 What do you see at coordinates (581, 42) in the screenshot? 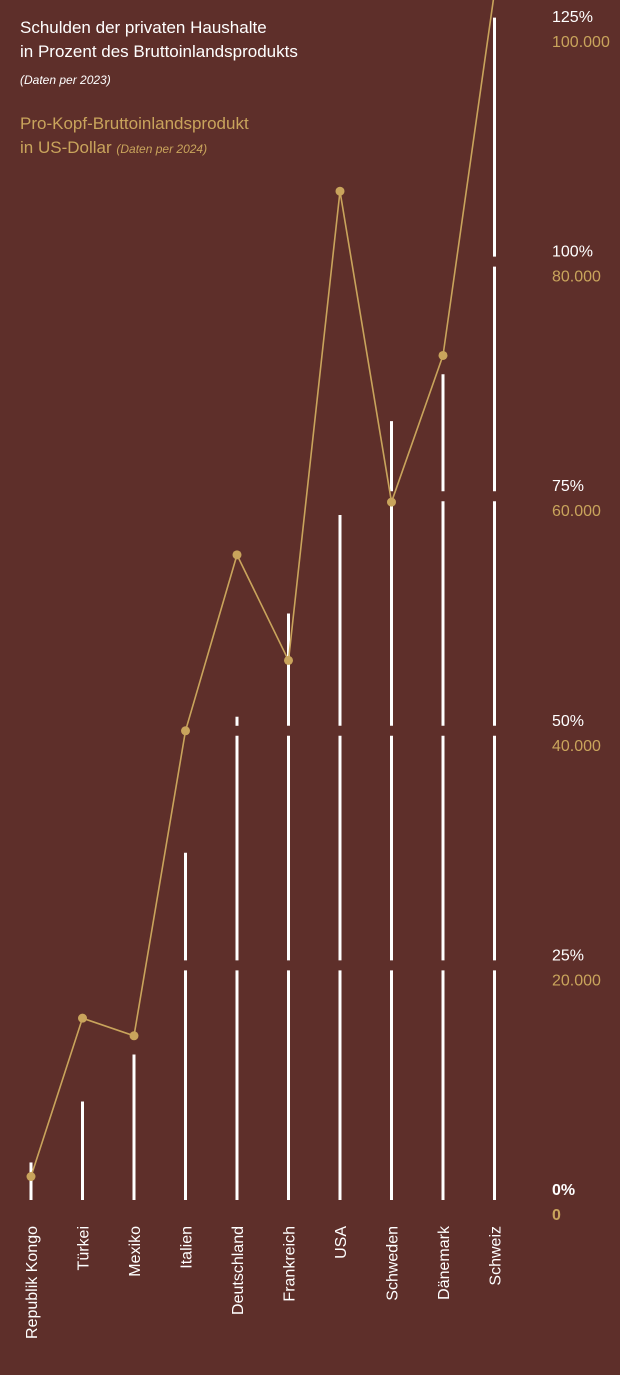
I see `usd-tick-label-5: 100.000` at bounding box center [581, 42].